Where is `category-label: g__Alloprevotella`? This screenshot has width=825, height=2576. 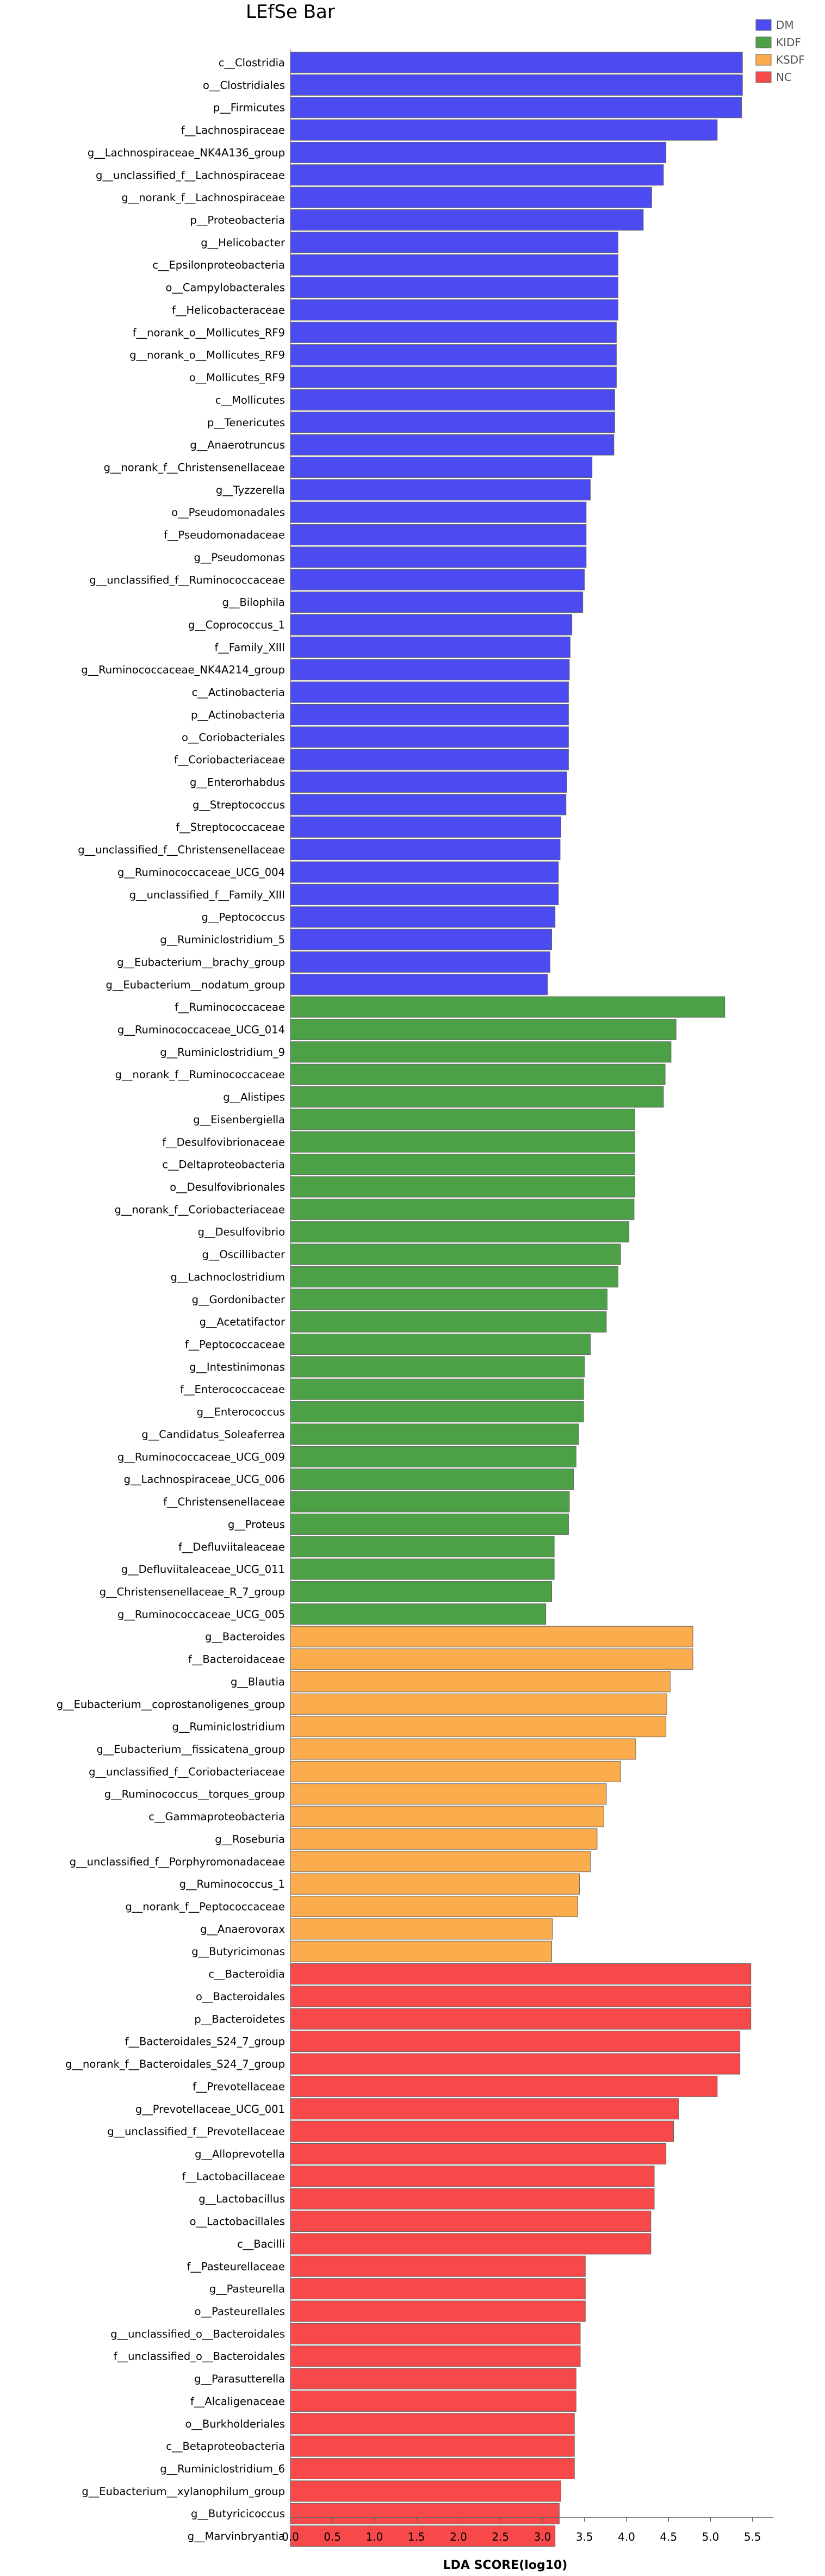 category-label: g__Alloprevotella is located at coordinates (240, 2154).